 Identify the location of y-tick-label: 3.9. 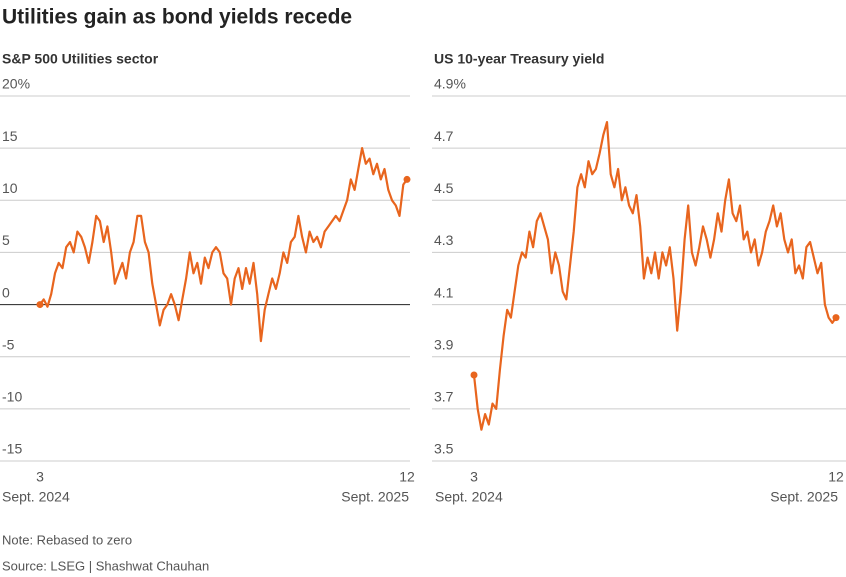
(444, 344).